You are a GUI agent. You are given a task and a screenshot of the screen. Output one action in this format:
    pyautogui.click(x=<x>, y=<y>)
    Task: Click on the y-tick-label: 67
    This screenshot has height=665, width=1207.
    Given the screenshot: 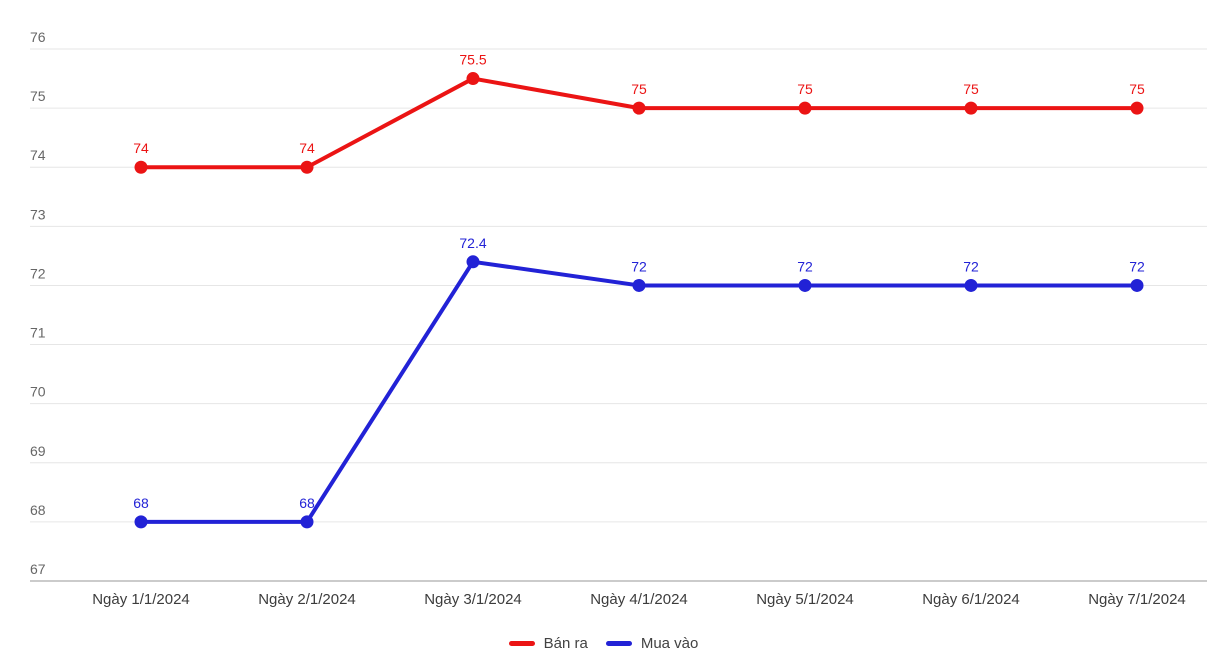 What is the action you would take?
    pyautogui.click(x=38, y=569)
    